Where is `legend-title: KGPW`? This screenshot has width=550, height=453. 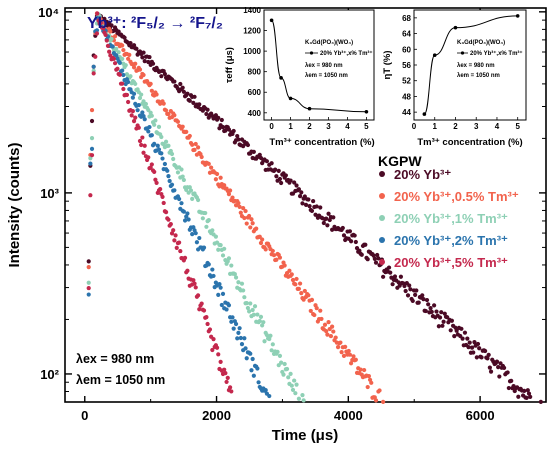 legend-title: KGPW is located at coordinates (400, 161).